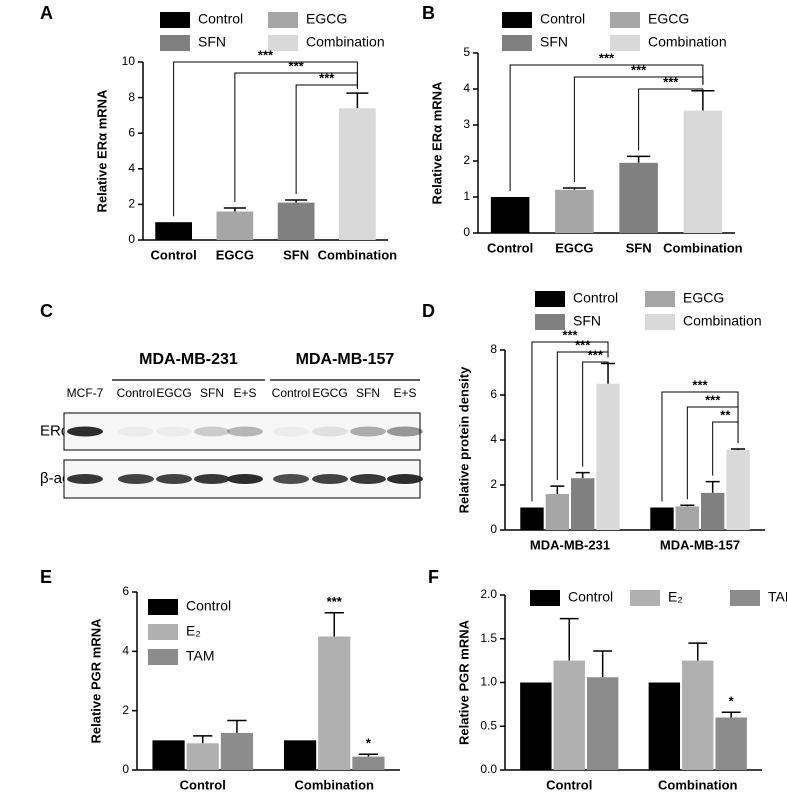 The image size is (787, 792). I want to click on y-tick-label: 2.0, so click(488, 594).